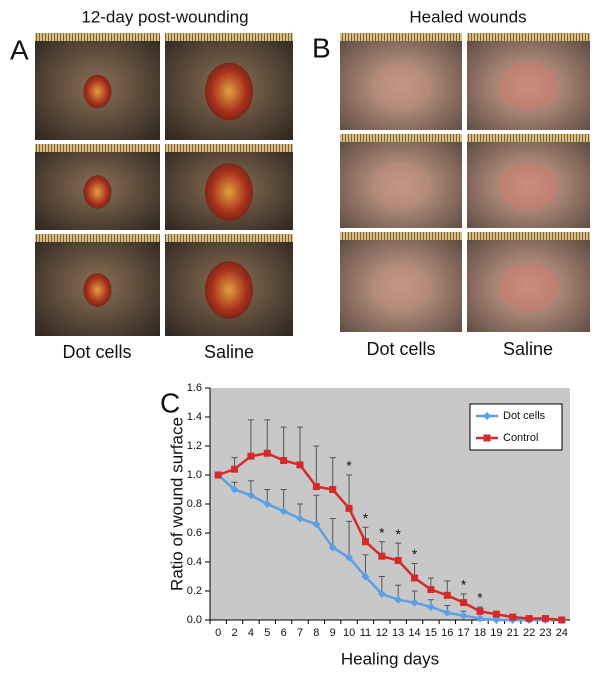 This screenshot has height=675, width=600. What do you see at coordinates (194, 504) in the screenshot?
I see `y-tick-label: 0.8` at bounding box center [194, 504].